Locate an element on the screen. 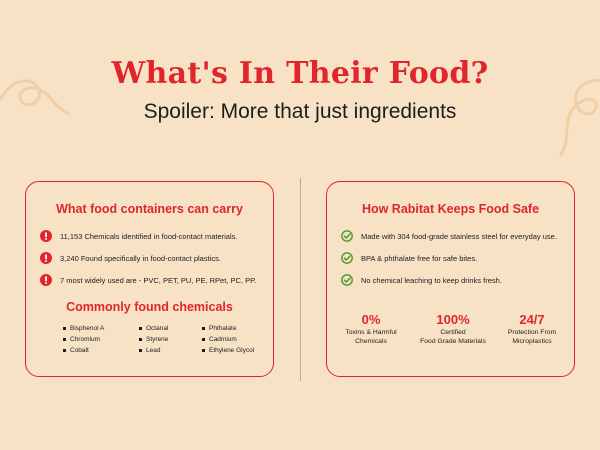  stat-value: 24/7 is located at coordinates (532, 319).